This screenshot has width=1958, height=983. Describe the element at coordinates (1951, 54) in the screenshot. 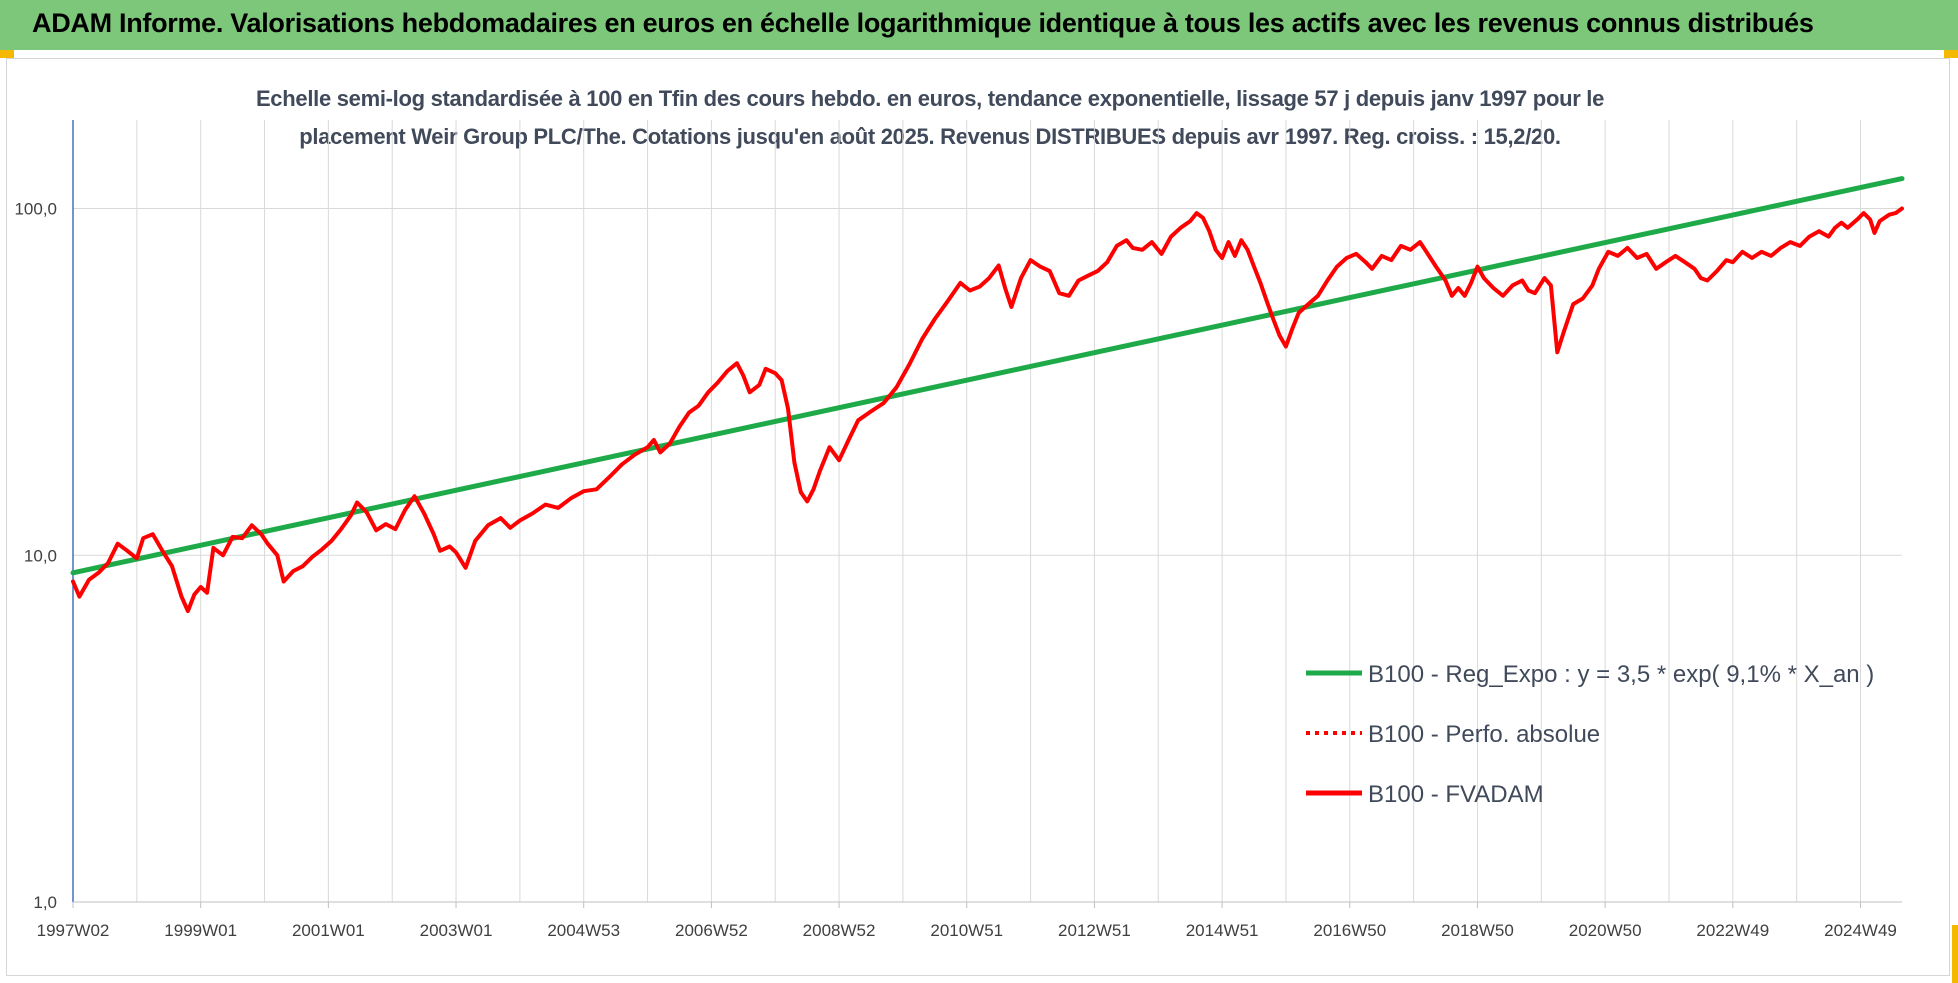

I see `corner-accent-top-right` at that location.